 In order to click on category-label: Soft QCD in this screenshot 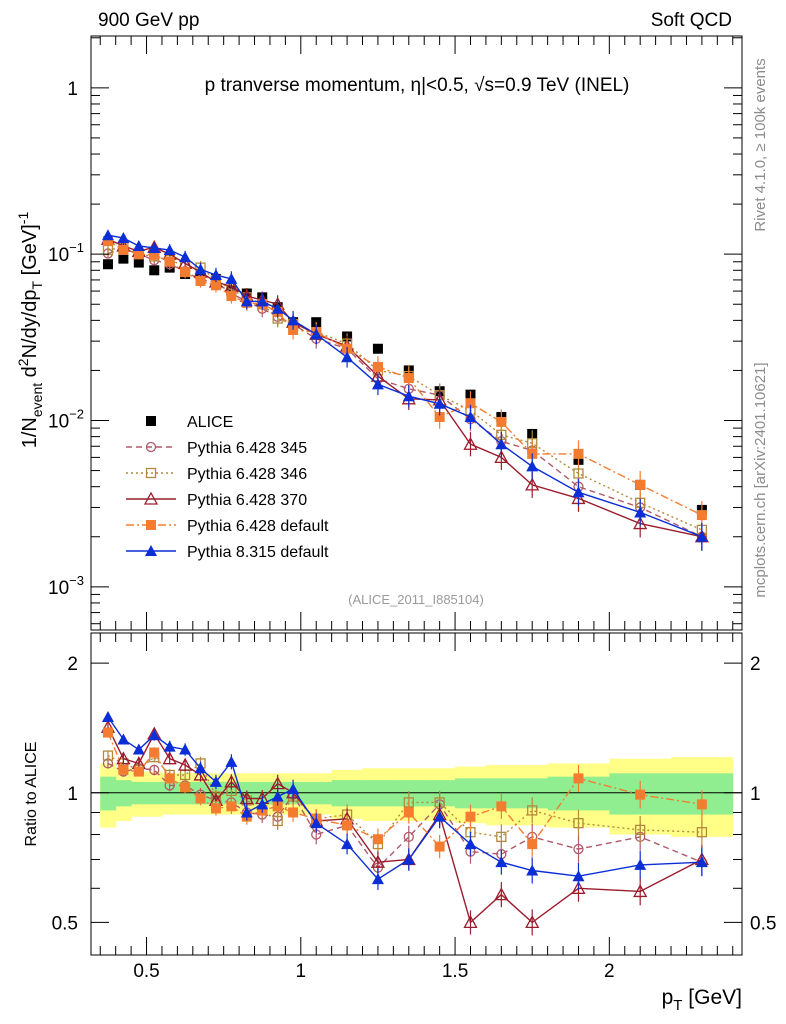, I will do `click(691, 20)`.